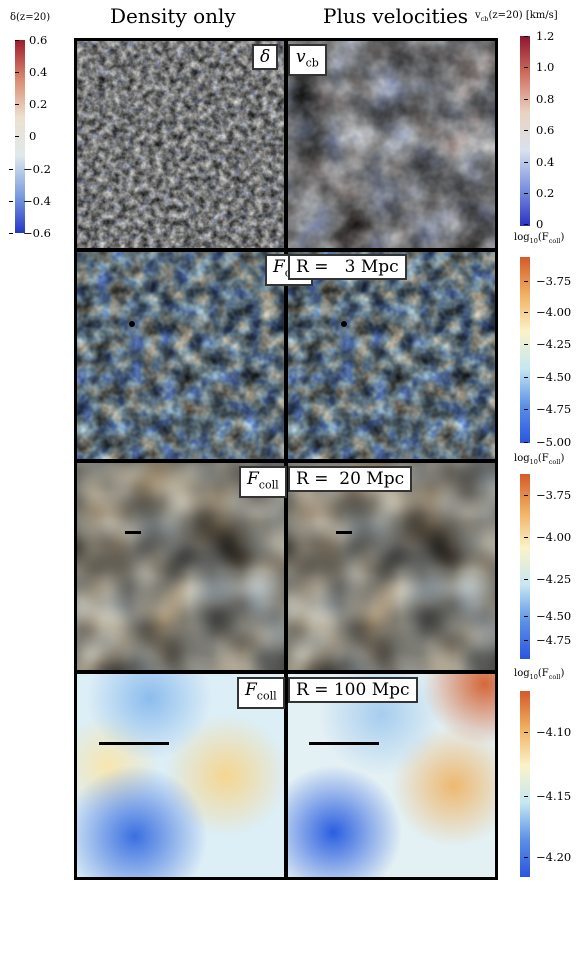  I want to click on fcoll-r100-right-label: R = 100 Mpc, so click(353, 690).